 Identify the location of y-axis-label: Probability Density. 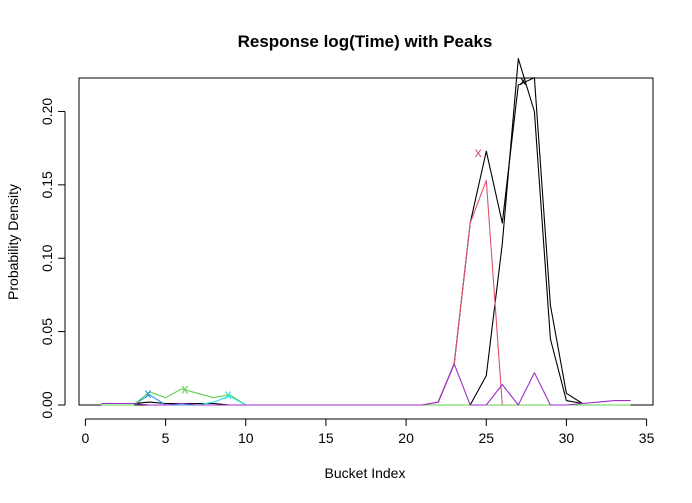
(13, 242).